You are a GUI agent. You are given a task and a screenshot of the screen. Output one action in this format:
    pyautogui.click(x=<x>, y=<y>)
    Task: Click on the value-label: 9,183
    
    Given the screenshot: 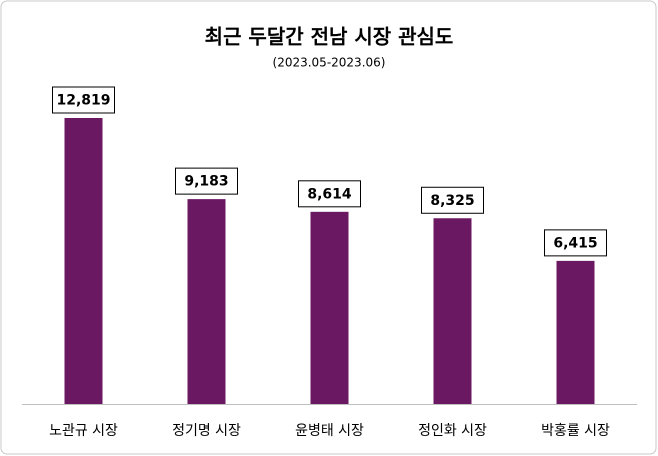 What is the action you would take?
    pyautogui.click(x=206, y=182)
    